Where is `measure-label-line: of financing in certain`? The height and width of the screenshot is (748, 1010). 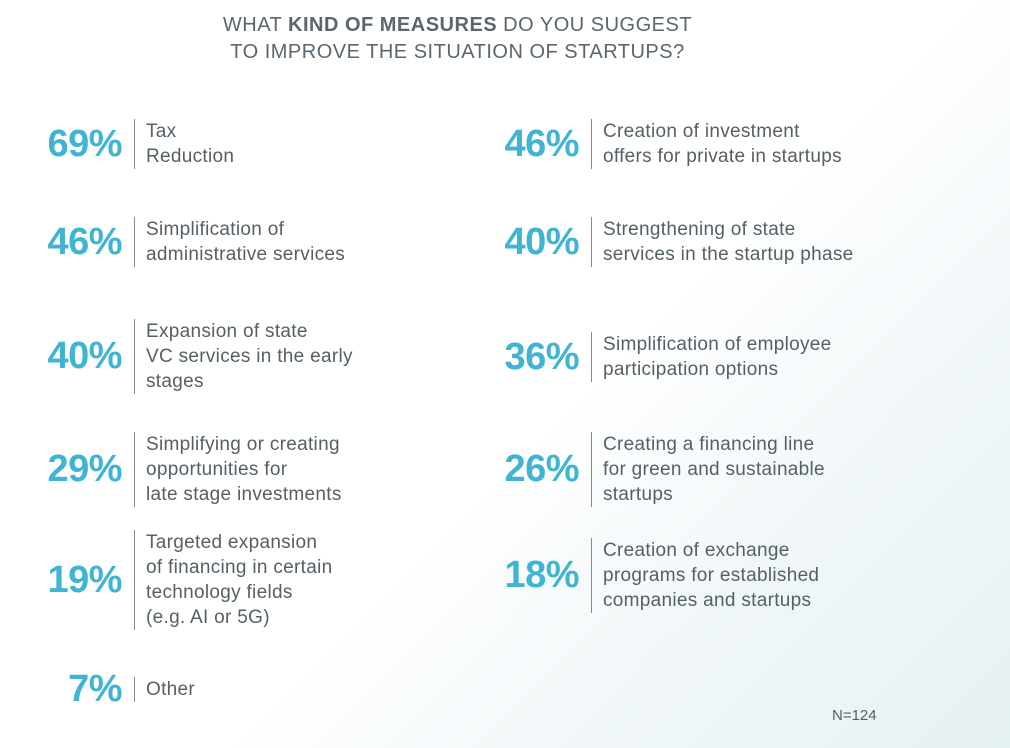 measure-label-line: of financing in certain is located at coordinates (239, 567).